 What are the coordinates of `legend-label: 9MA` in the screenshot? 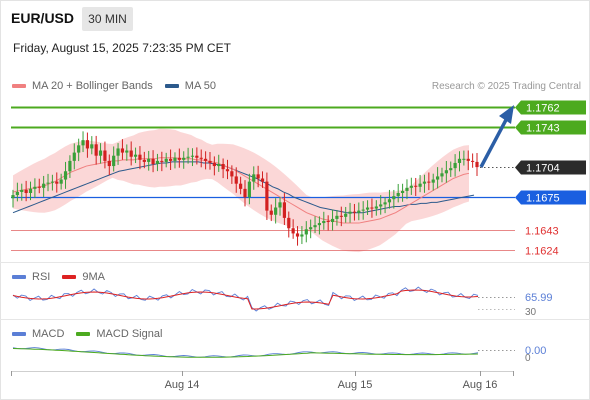 It's located at (93, 277).